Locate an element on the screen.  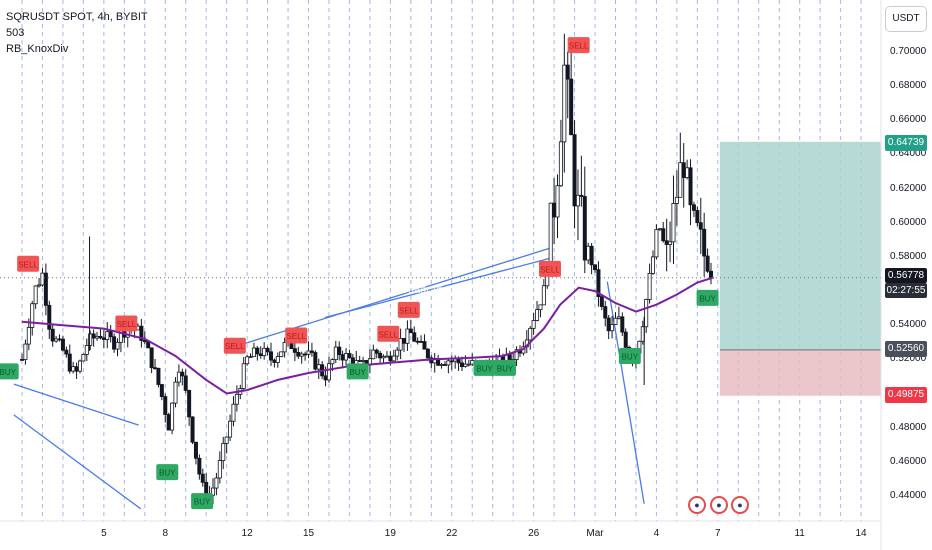
price-tick-label: 0.58000 is located at coordinates (908, 256).